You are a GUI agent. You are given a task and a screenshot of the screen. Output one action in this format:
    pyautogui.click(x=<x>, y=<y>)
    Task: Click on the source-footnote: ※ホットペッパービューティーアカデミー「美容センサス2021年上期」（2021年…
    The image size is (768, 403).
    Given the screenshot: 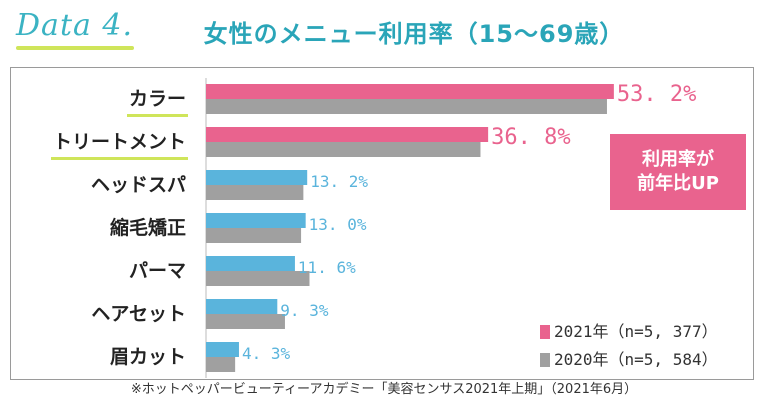 What is the action you would take?
    pyautogui.click(x=384, y=389)
    